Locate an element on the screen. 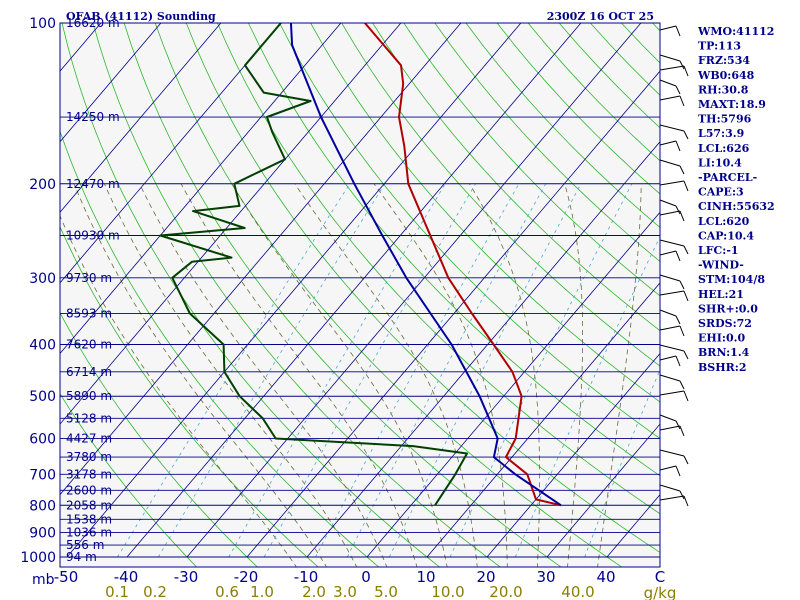  pressure-tick-label: 400 is located at coordinates (42, 346).